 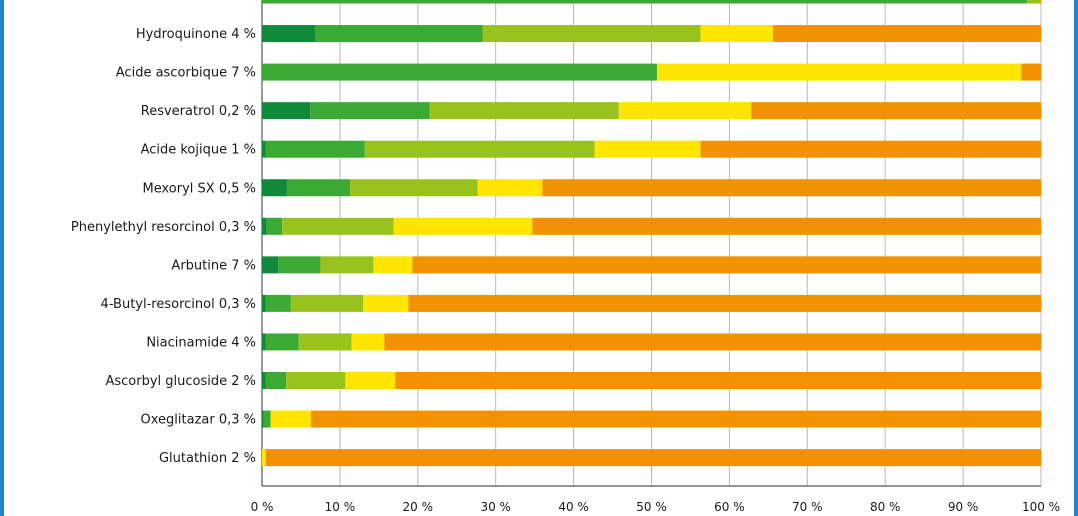 I want to click on category-label: Acide ascorbique 7 %, so click(x=186, y=73).